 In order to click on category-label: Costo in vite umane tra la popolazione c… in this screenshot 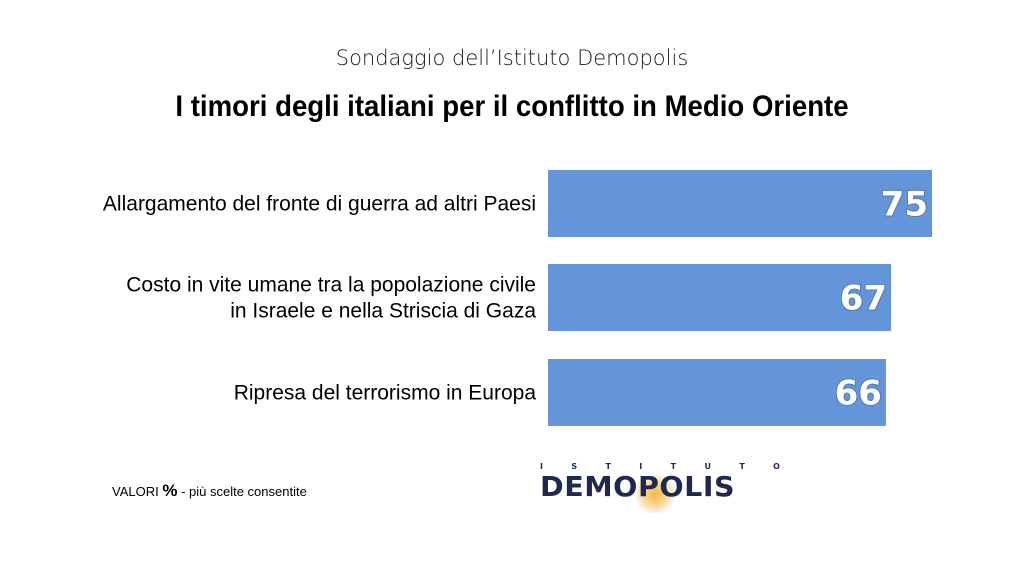, I will do `click(331, 285)`.